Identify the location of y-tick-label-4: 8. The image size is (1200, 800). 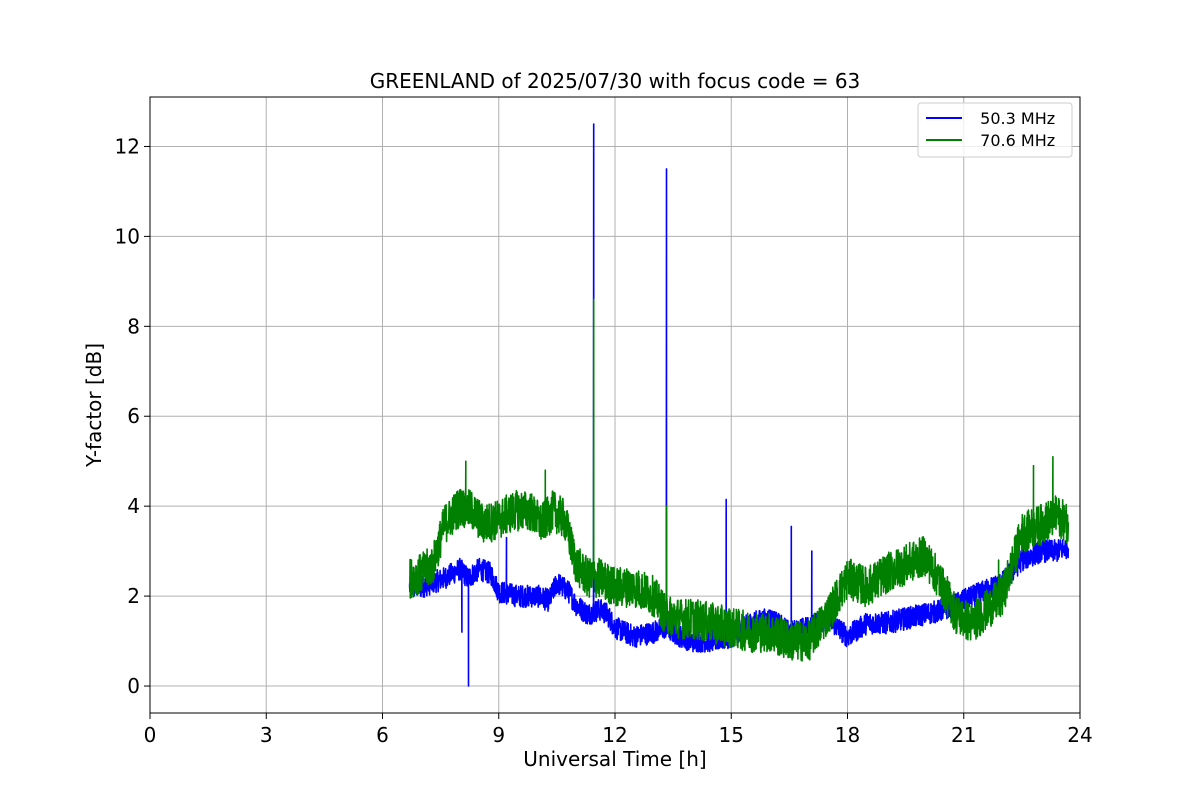
(133, 326).